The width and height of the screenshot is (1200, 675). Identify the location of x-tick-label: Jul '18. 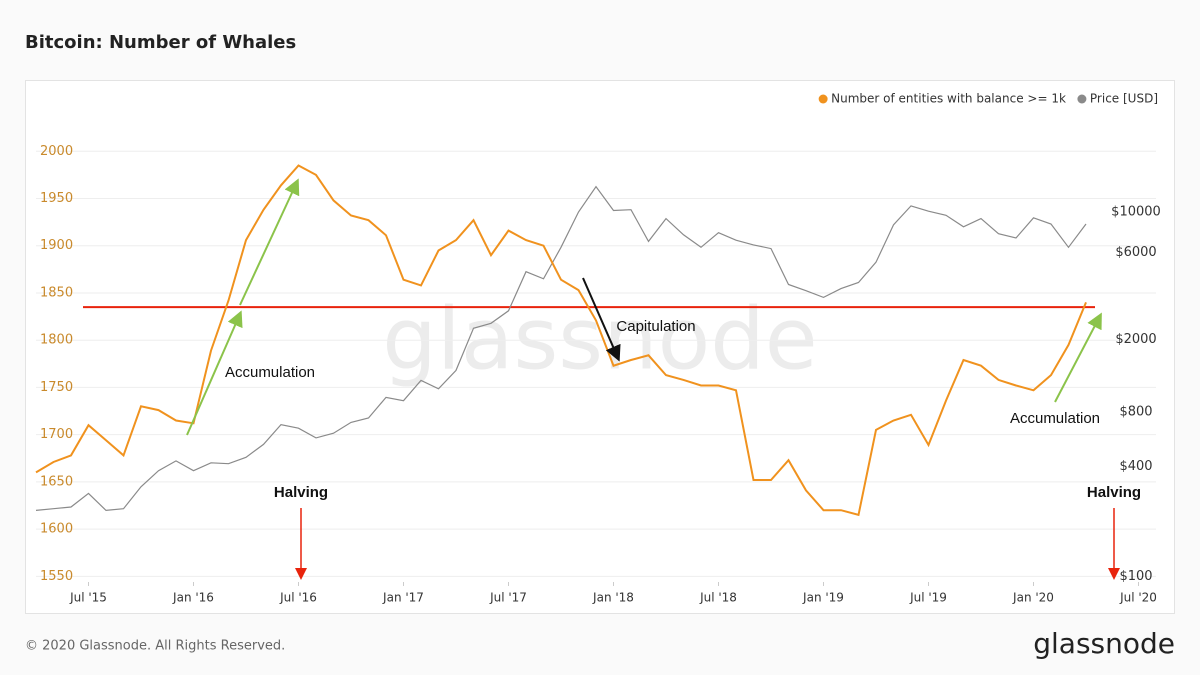
(718, 598).